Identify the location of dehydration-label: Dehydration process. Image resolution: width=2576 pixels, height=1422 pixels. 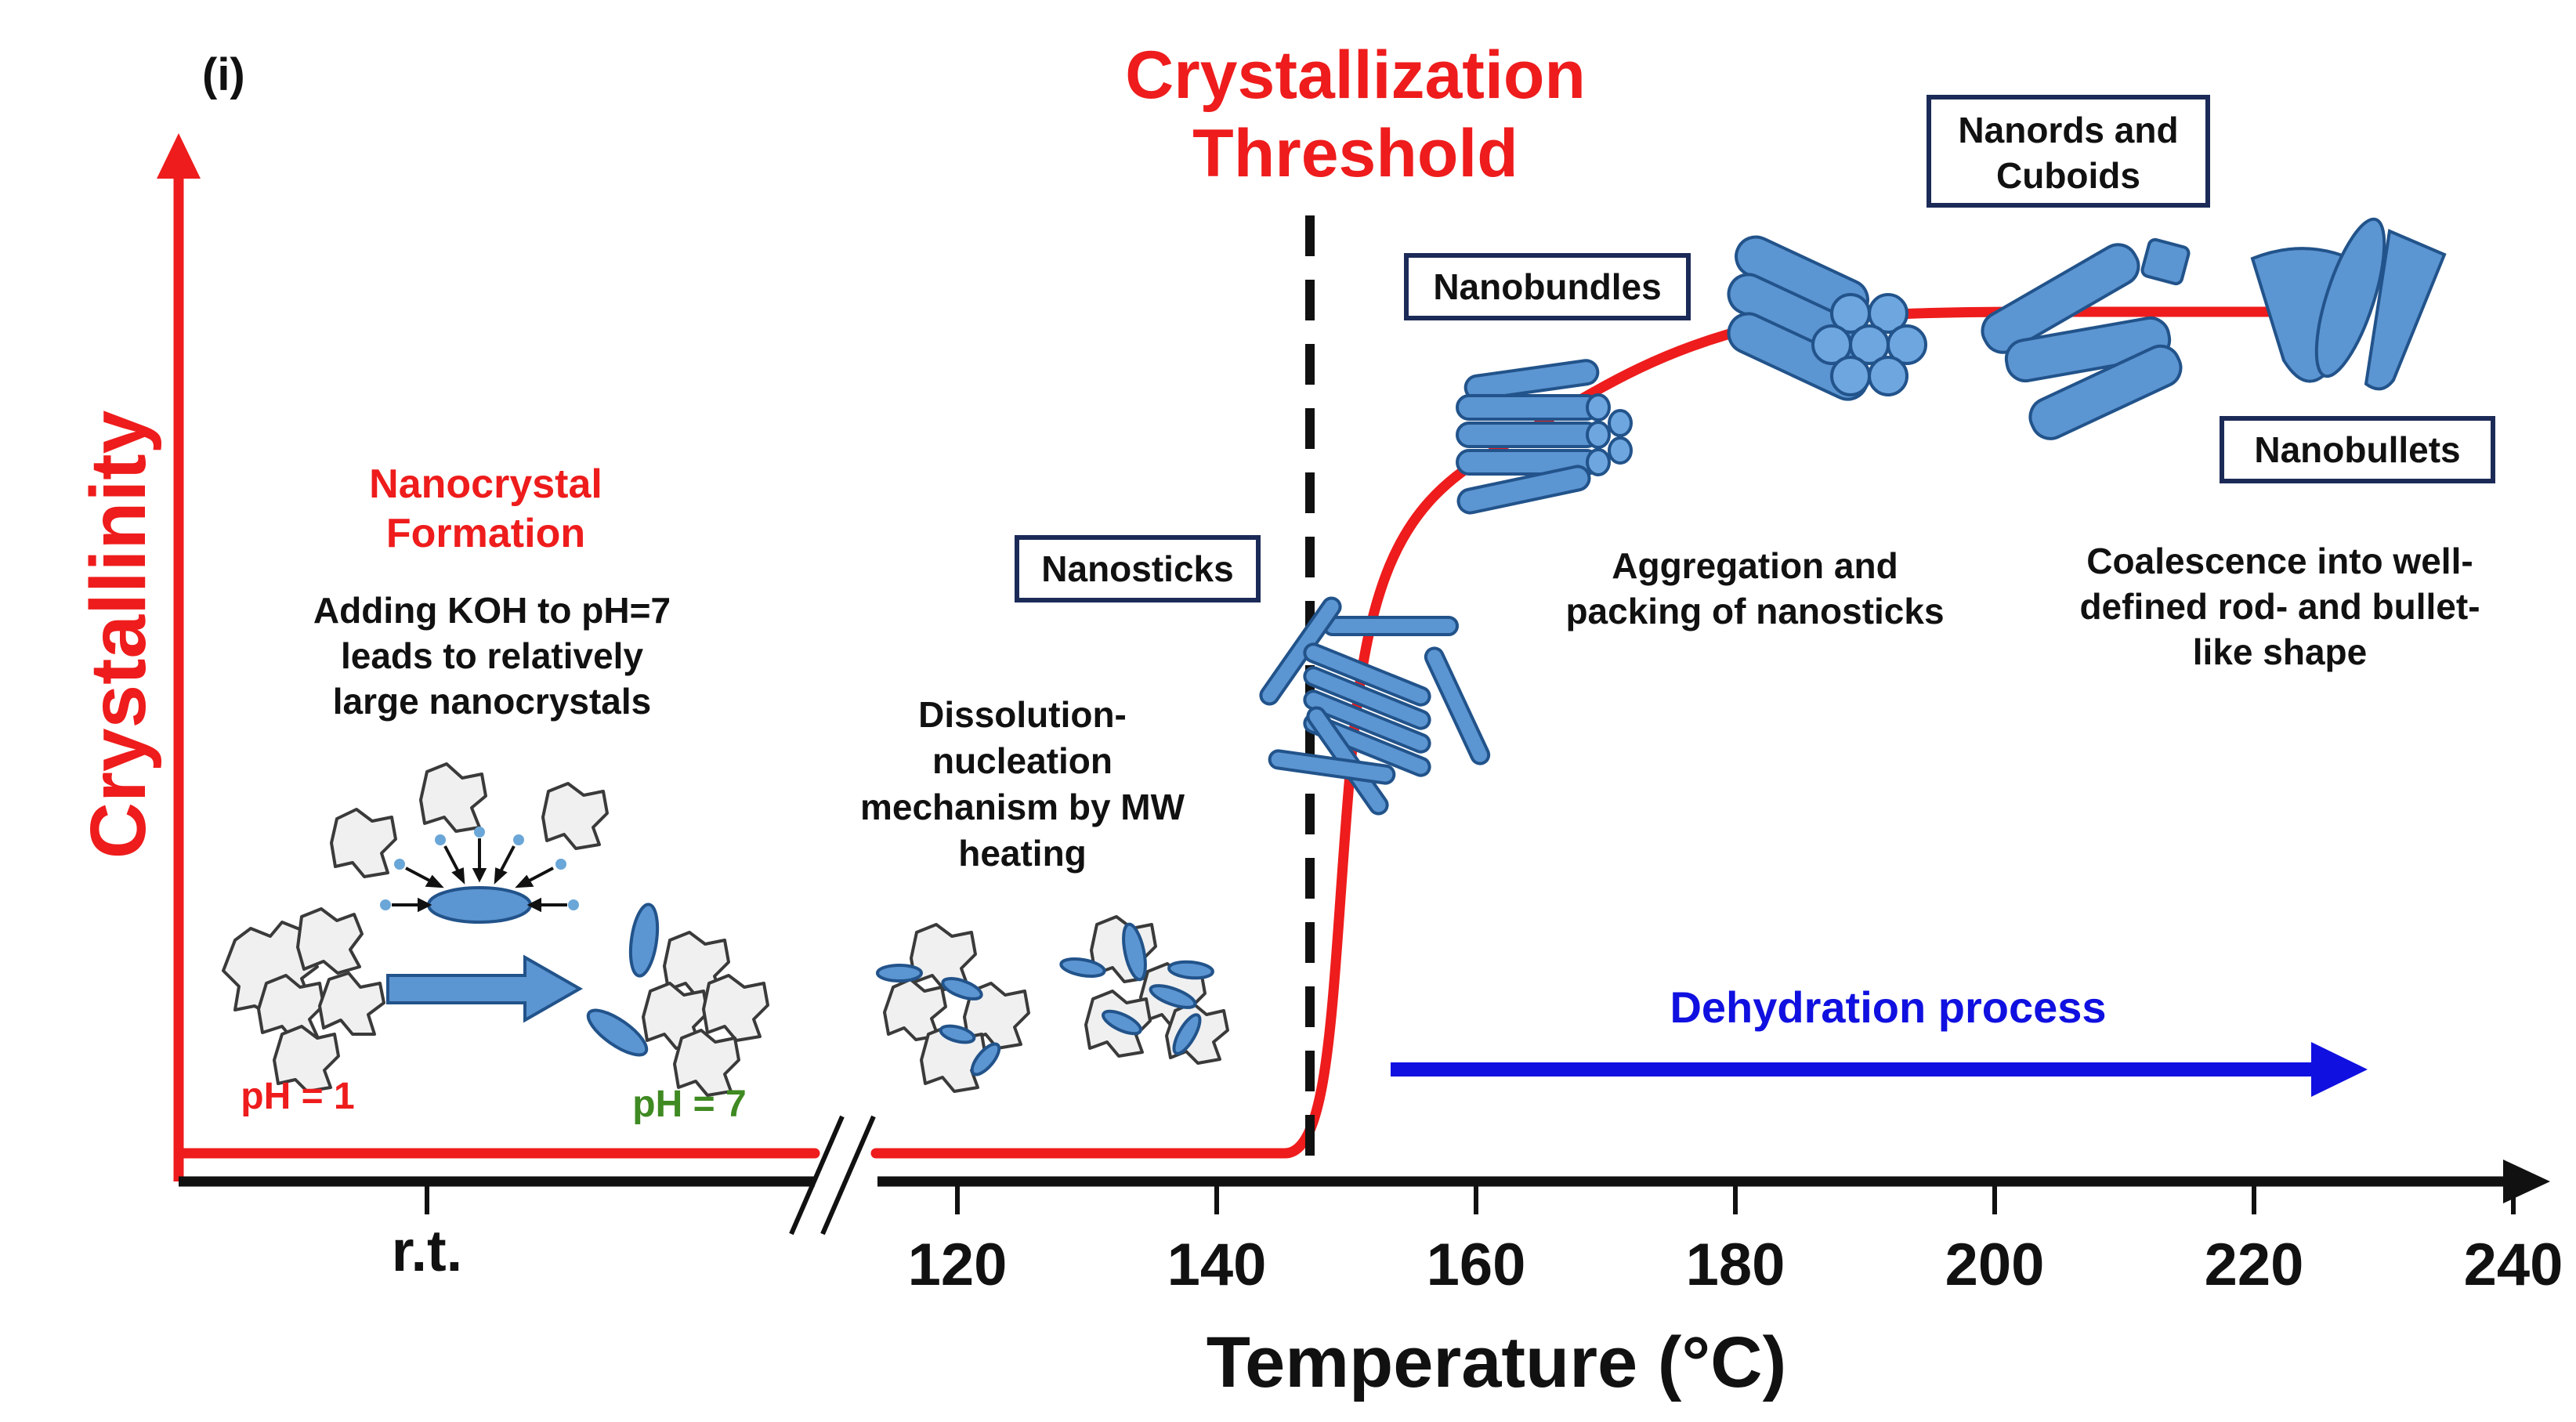
(1888, 1007).